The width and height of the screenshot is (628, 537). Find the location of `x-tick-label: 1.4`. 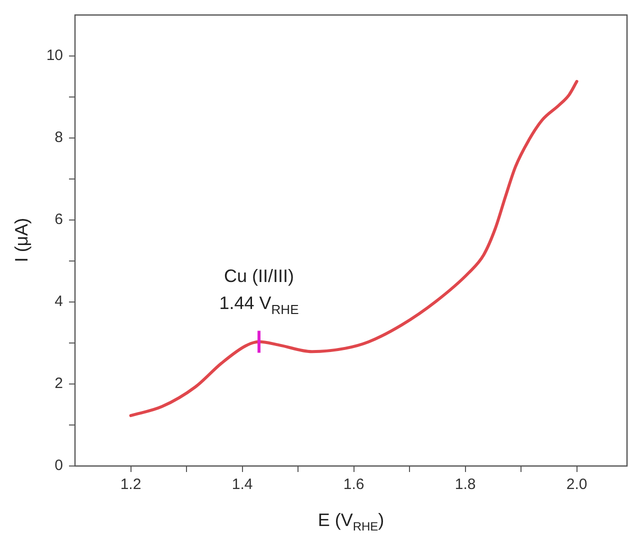

x-tick-label: 1.4 is located at coordinates (242, 485).